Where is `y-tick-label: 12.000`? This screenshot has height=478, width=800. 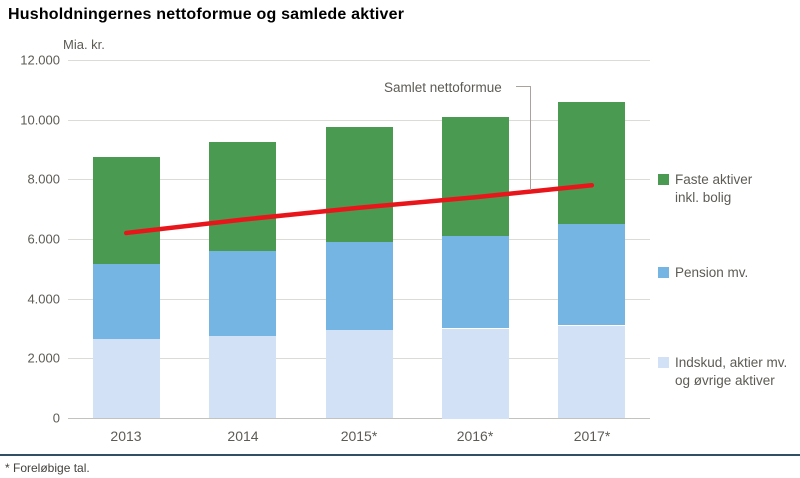
y-tick-label: 12.000 is located at coordinates (40, 60).